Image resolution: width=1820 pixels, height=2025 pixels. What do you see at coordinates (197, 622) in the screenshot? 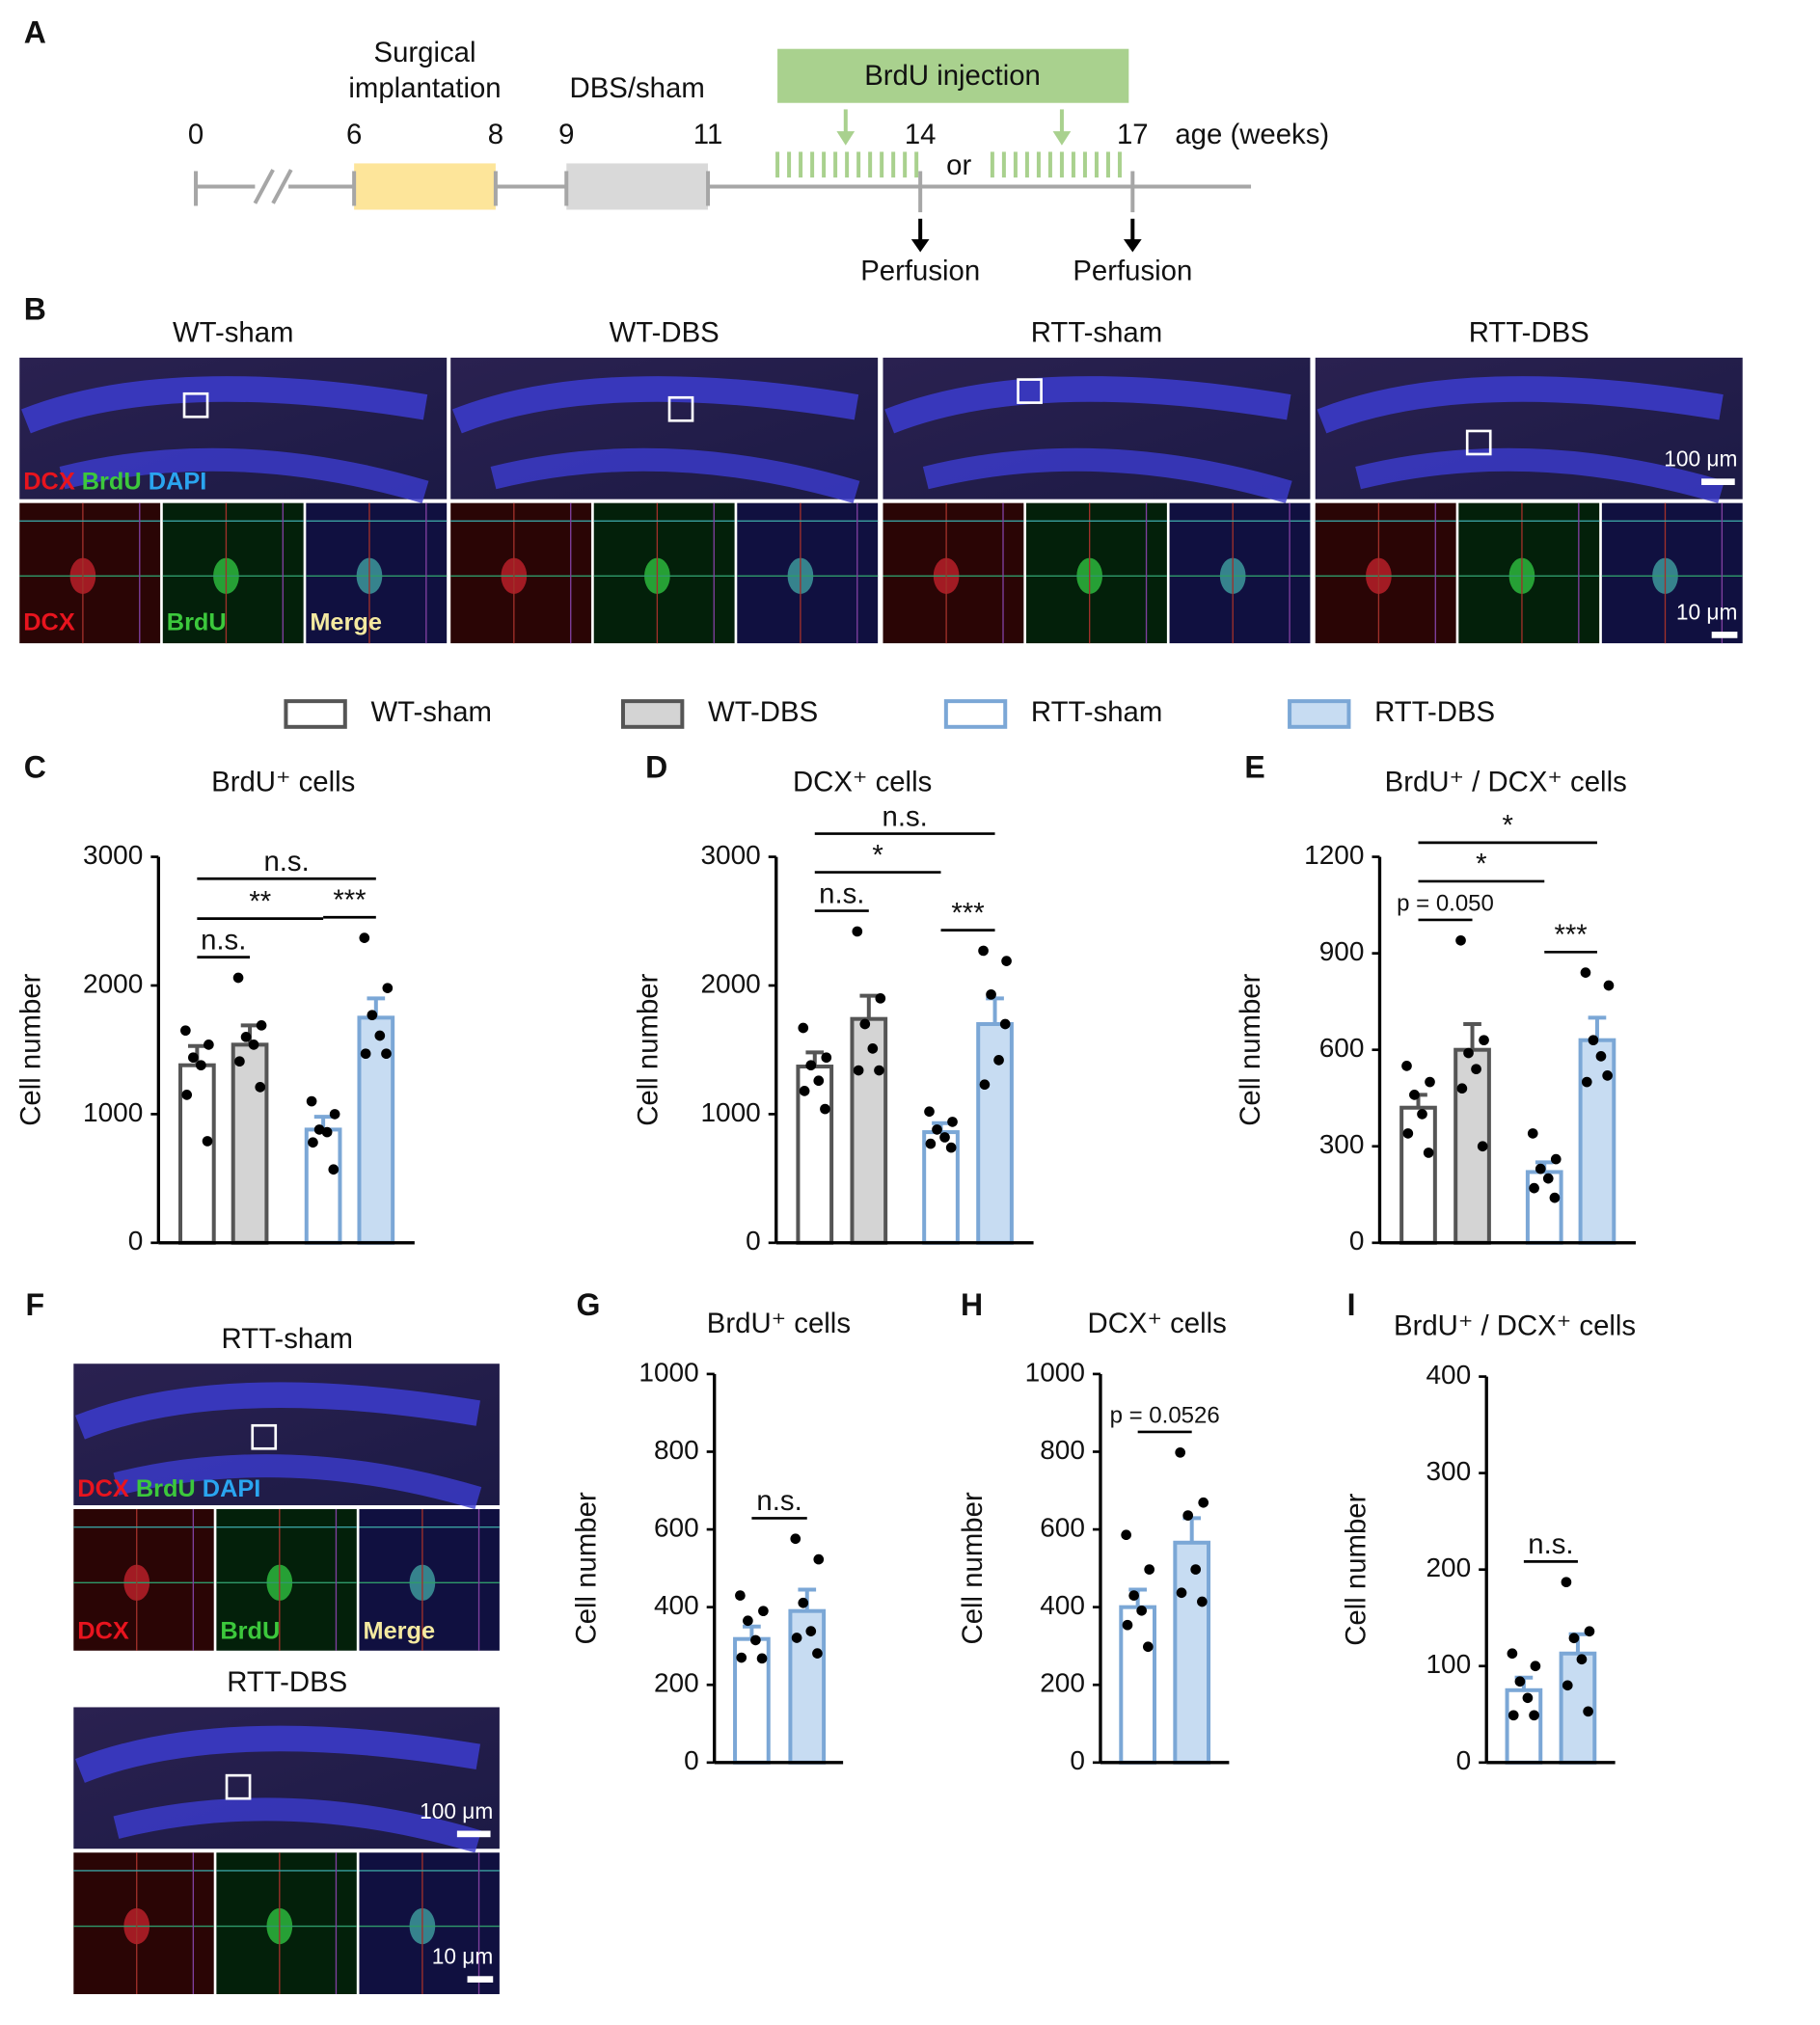
I see `stain-label: BrdU` at bounding box center [197, 622].